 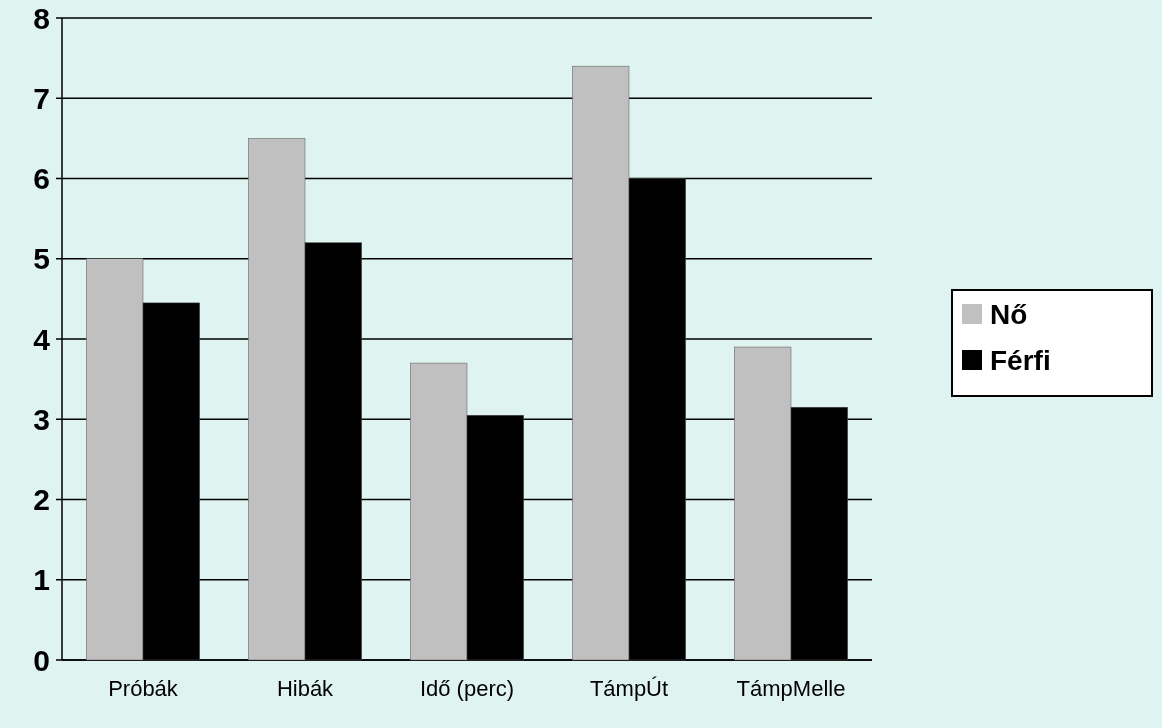 I want to click on y-tick-label: 5, so click(x=41, y=259).